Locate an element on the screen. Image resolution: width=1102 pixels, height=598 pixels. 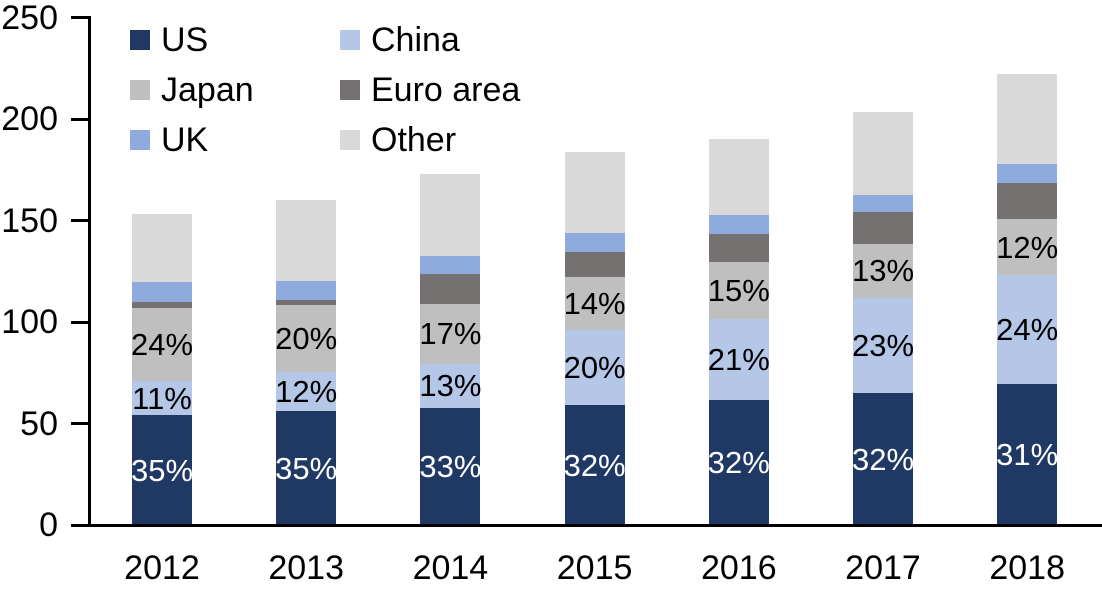
data-label-us-2015: 32% is located at coordinates (594, 465).